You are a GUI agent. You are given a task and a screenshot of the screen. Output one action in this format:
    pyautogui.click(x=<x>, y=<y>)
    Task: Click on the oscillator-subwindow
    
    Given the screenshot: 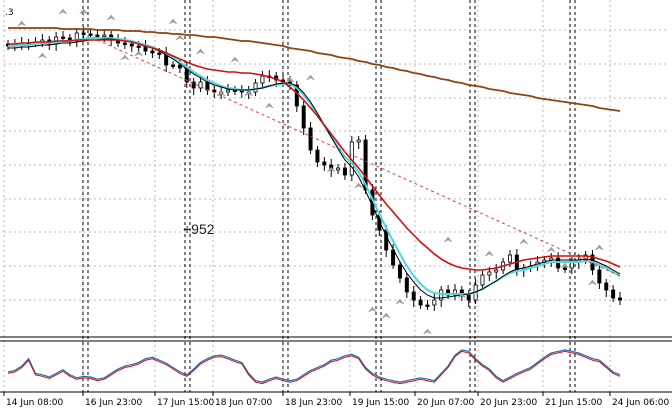 What is the action you would take?
    pyautogui.click(x=314, y=367)
    